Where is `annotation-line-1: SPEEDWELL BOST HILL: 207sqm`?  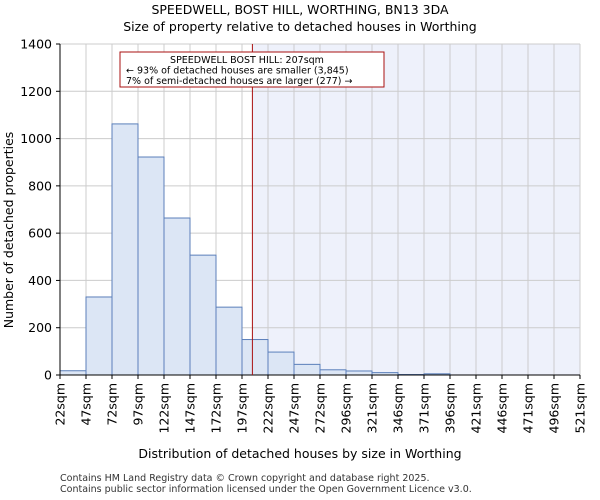
annotation-line-1: SPEEDWELL BOST HILL: 207sqm is located at coordinates (247, 60).